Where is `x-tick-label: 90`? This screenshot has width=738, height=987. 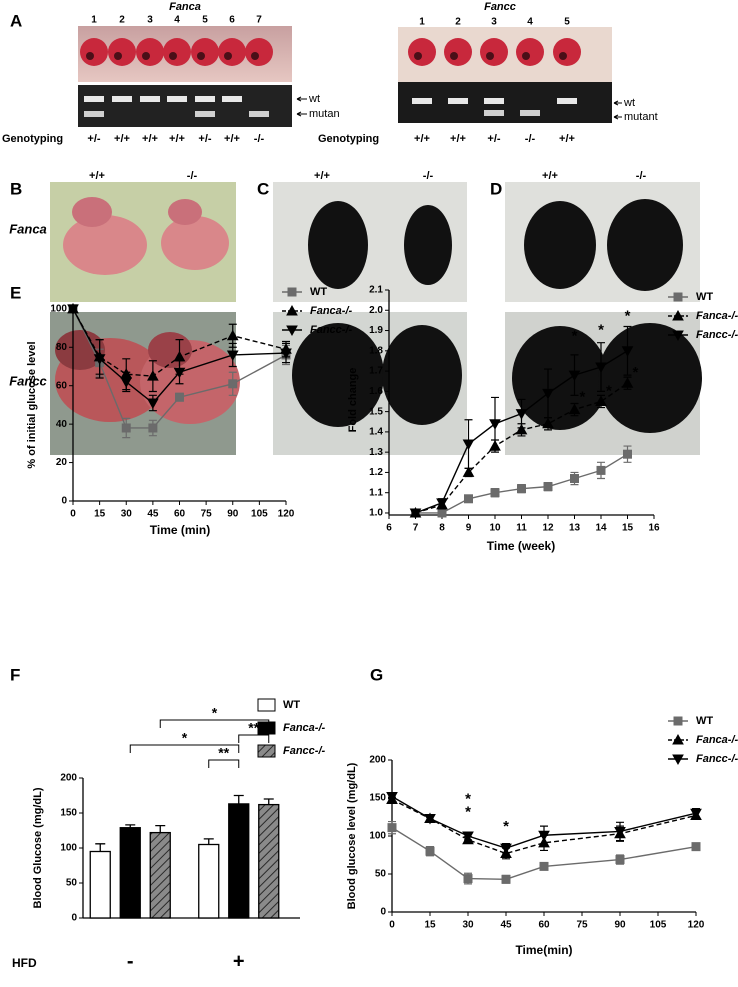 x-tick-label: 90 is located at coordinates (233, 514).